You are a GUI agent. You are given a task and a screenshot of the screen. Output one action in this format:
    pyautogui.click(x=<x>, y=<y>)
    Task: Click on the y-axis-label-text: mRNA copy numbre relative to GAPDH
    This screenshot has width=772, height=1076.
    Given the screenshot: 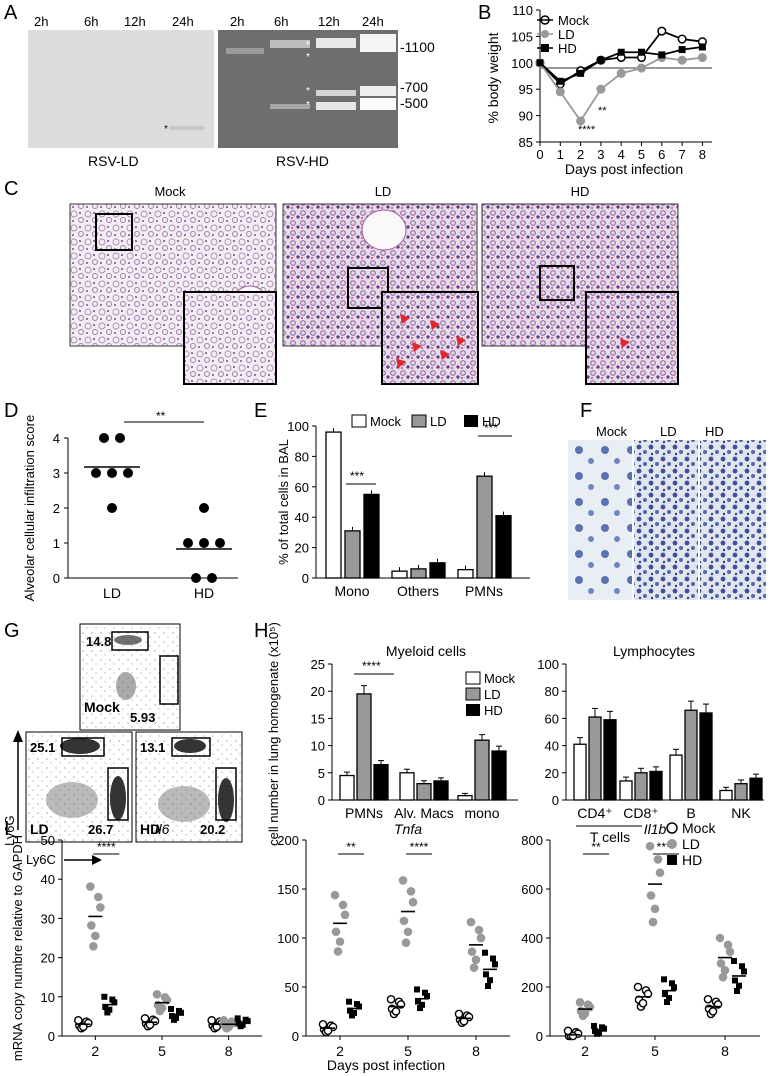 What is the action you would take?
    pyautogui.click(x=17, y=948)
    